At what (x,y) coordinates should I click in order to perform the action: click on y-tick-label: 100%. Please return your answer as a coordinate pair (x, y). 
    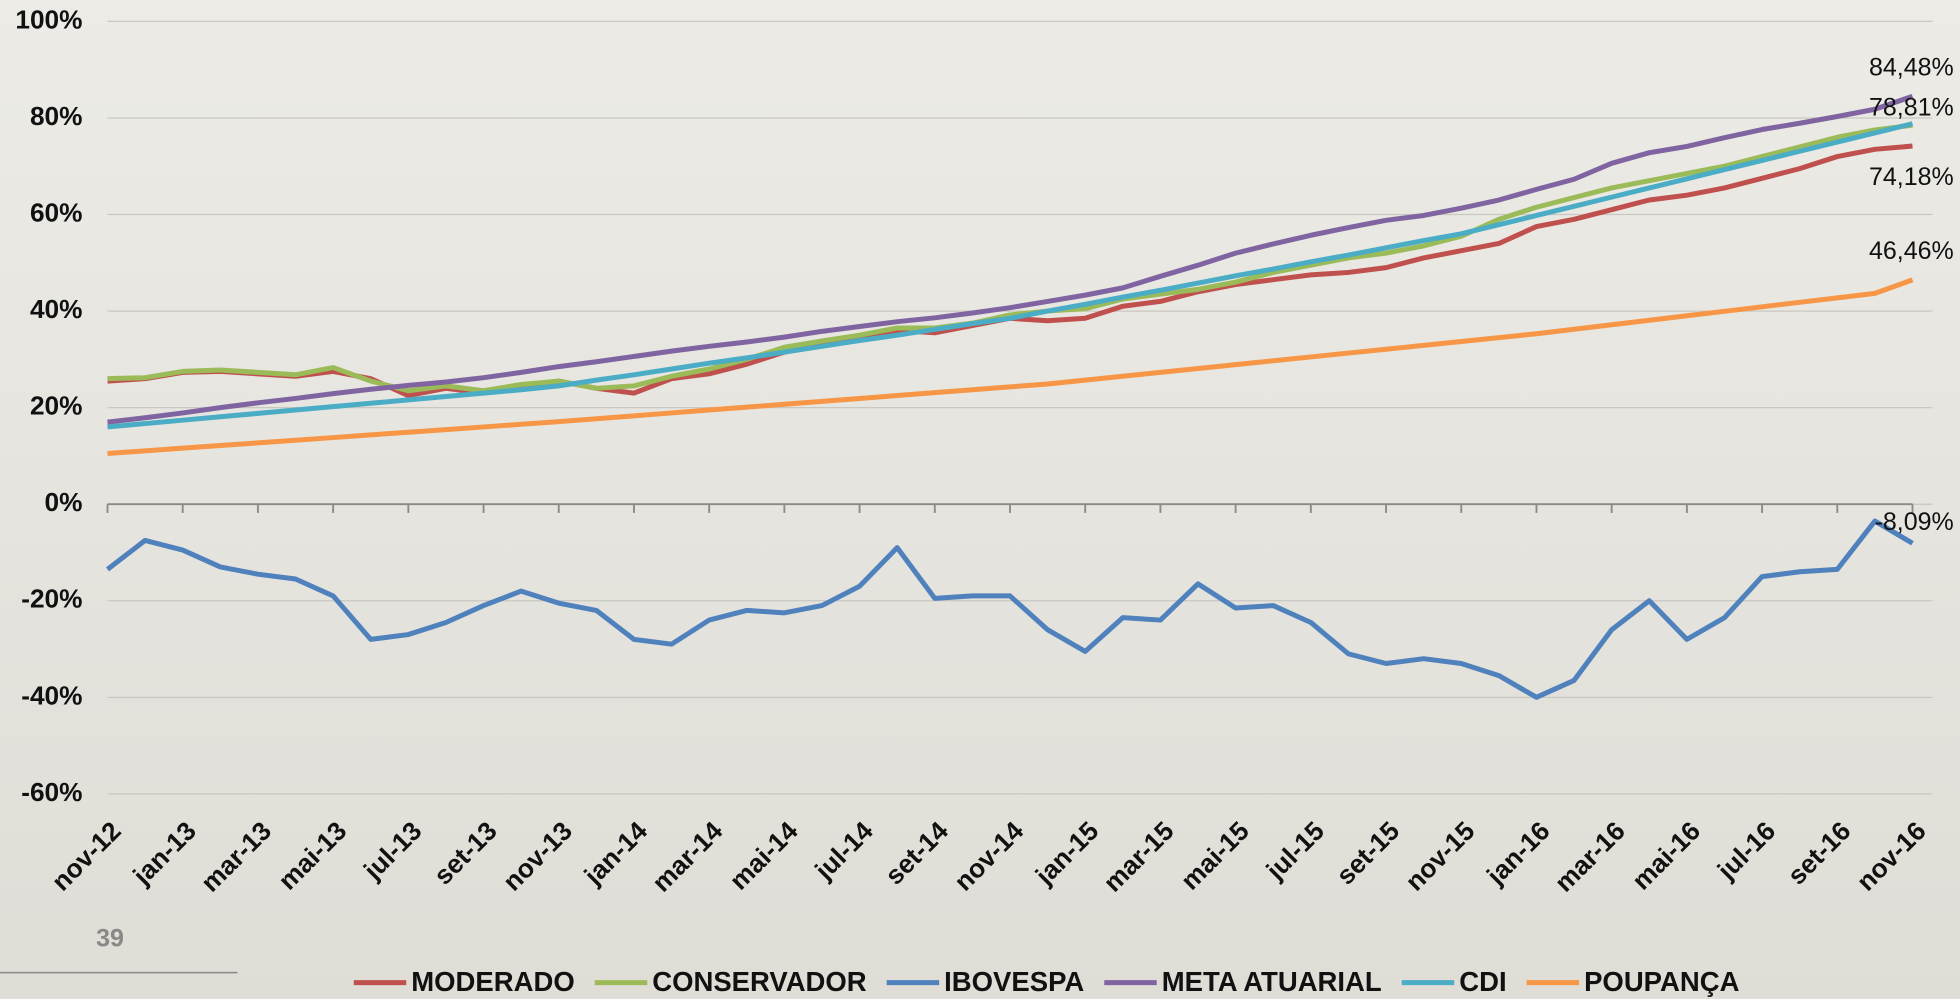
    Looking at the image, I should click on (48, 19).